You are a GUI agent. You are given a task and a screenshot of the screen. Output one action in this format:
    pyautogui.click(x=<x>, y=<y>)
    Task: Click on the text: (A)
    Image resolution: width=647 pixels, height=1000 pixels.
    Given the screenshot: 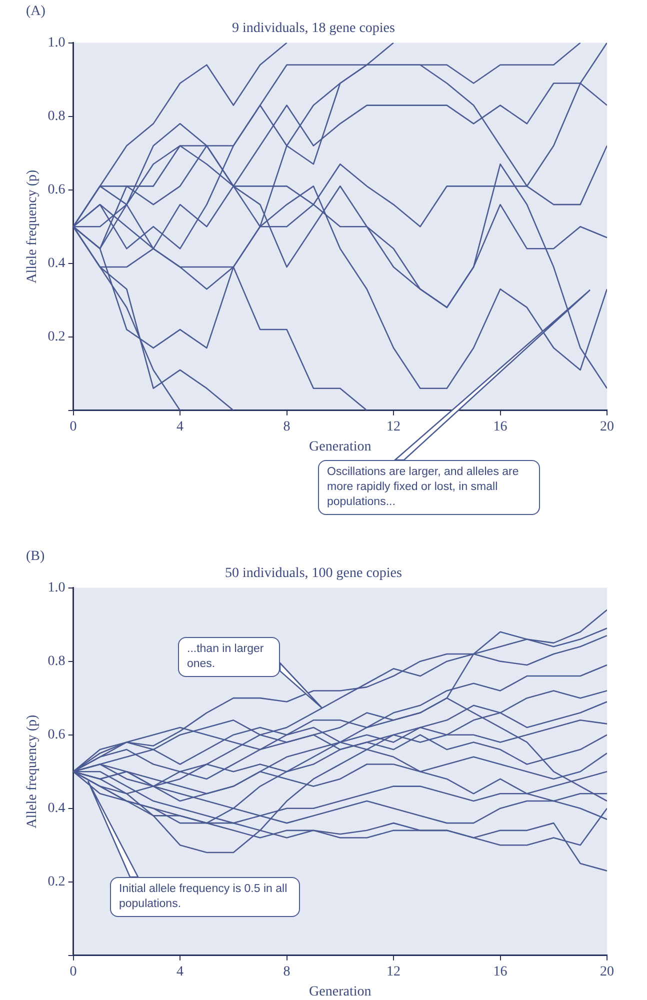 What is the action you would take?
    pyautogui.click(x=36, y=12)
    